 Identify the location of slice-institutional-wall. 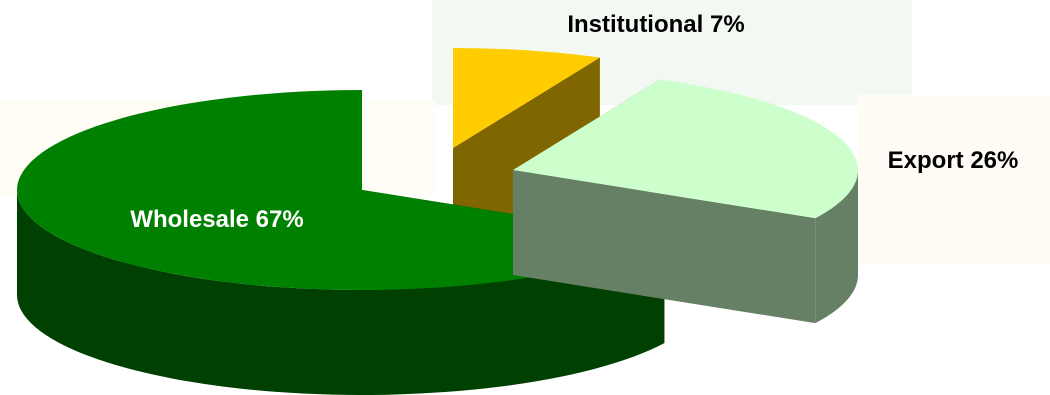
(526, 155).